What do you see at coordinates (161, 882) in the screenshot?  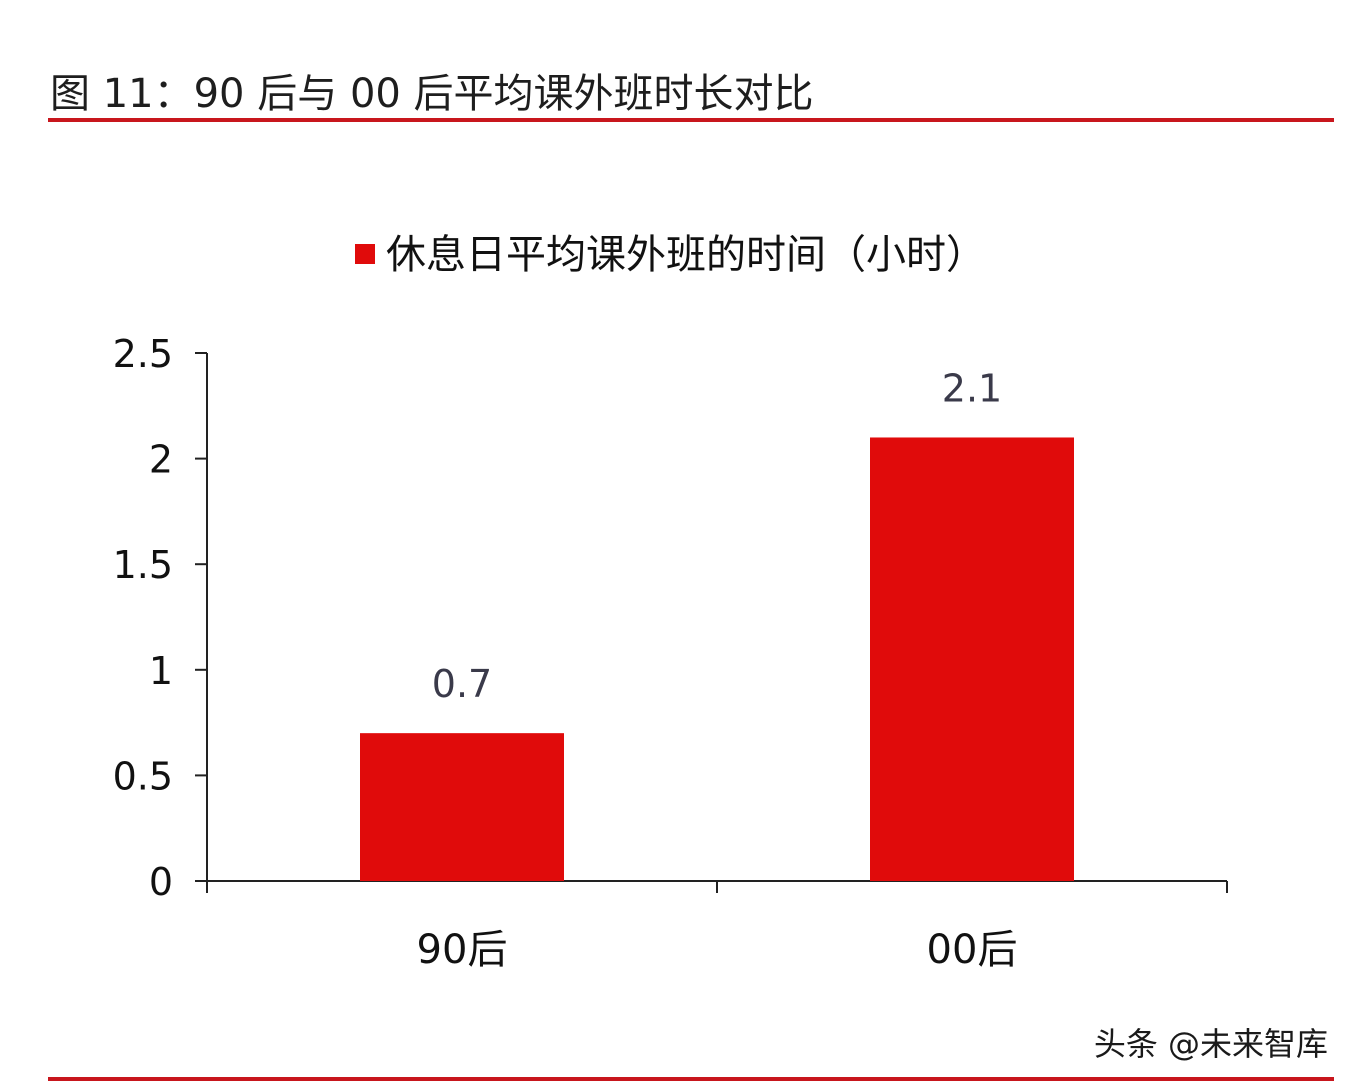 I see `y-tick-label: 0` at bounding box center [161, 882].